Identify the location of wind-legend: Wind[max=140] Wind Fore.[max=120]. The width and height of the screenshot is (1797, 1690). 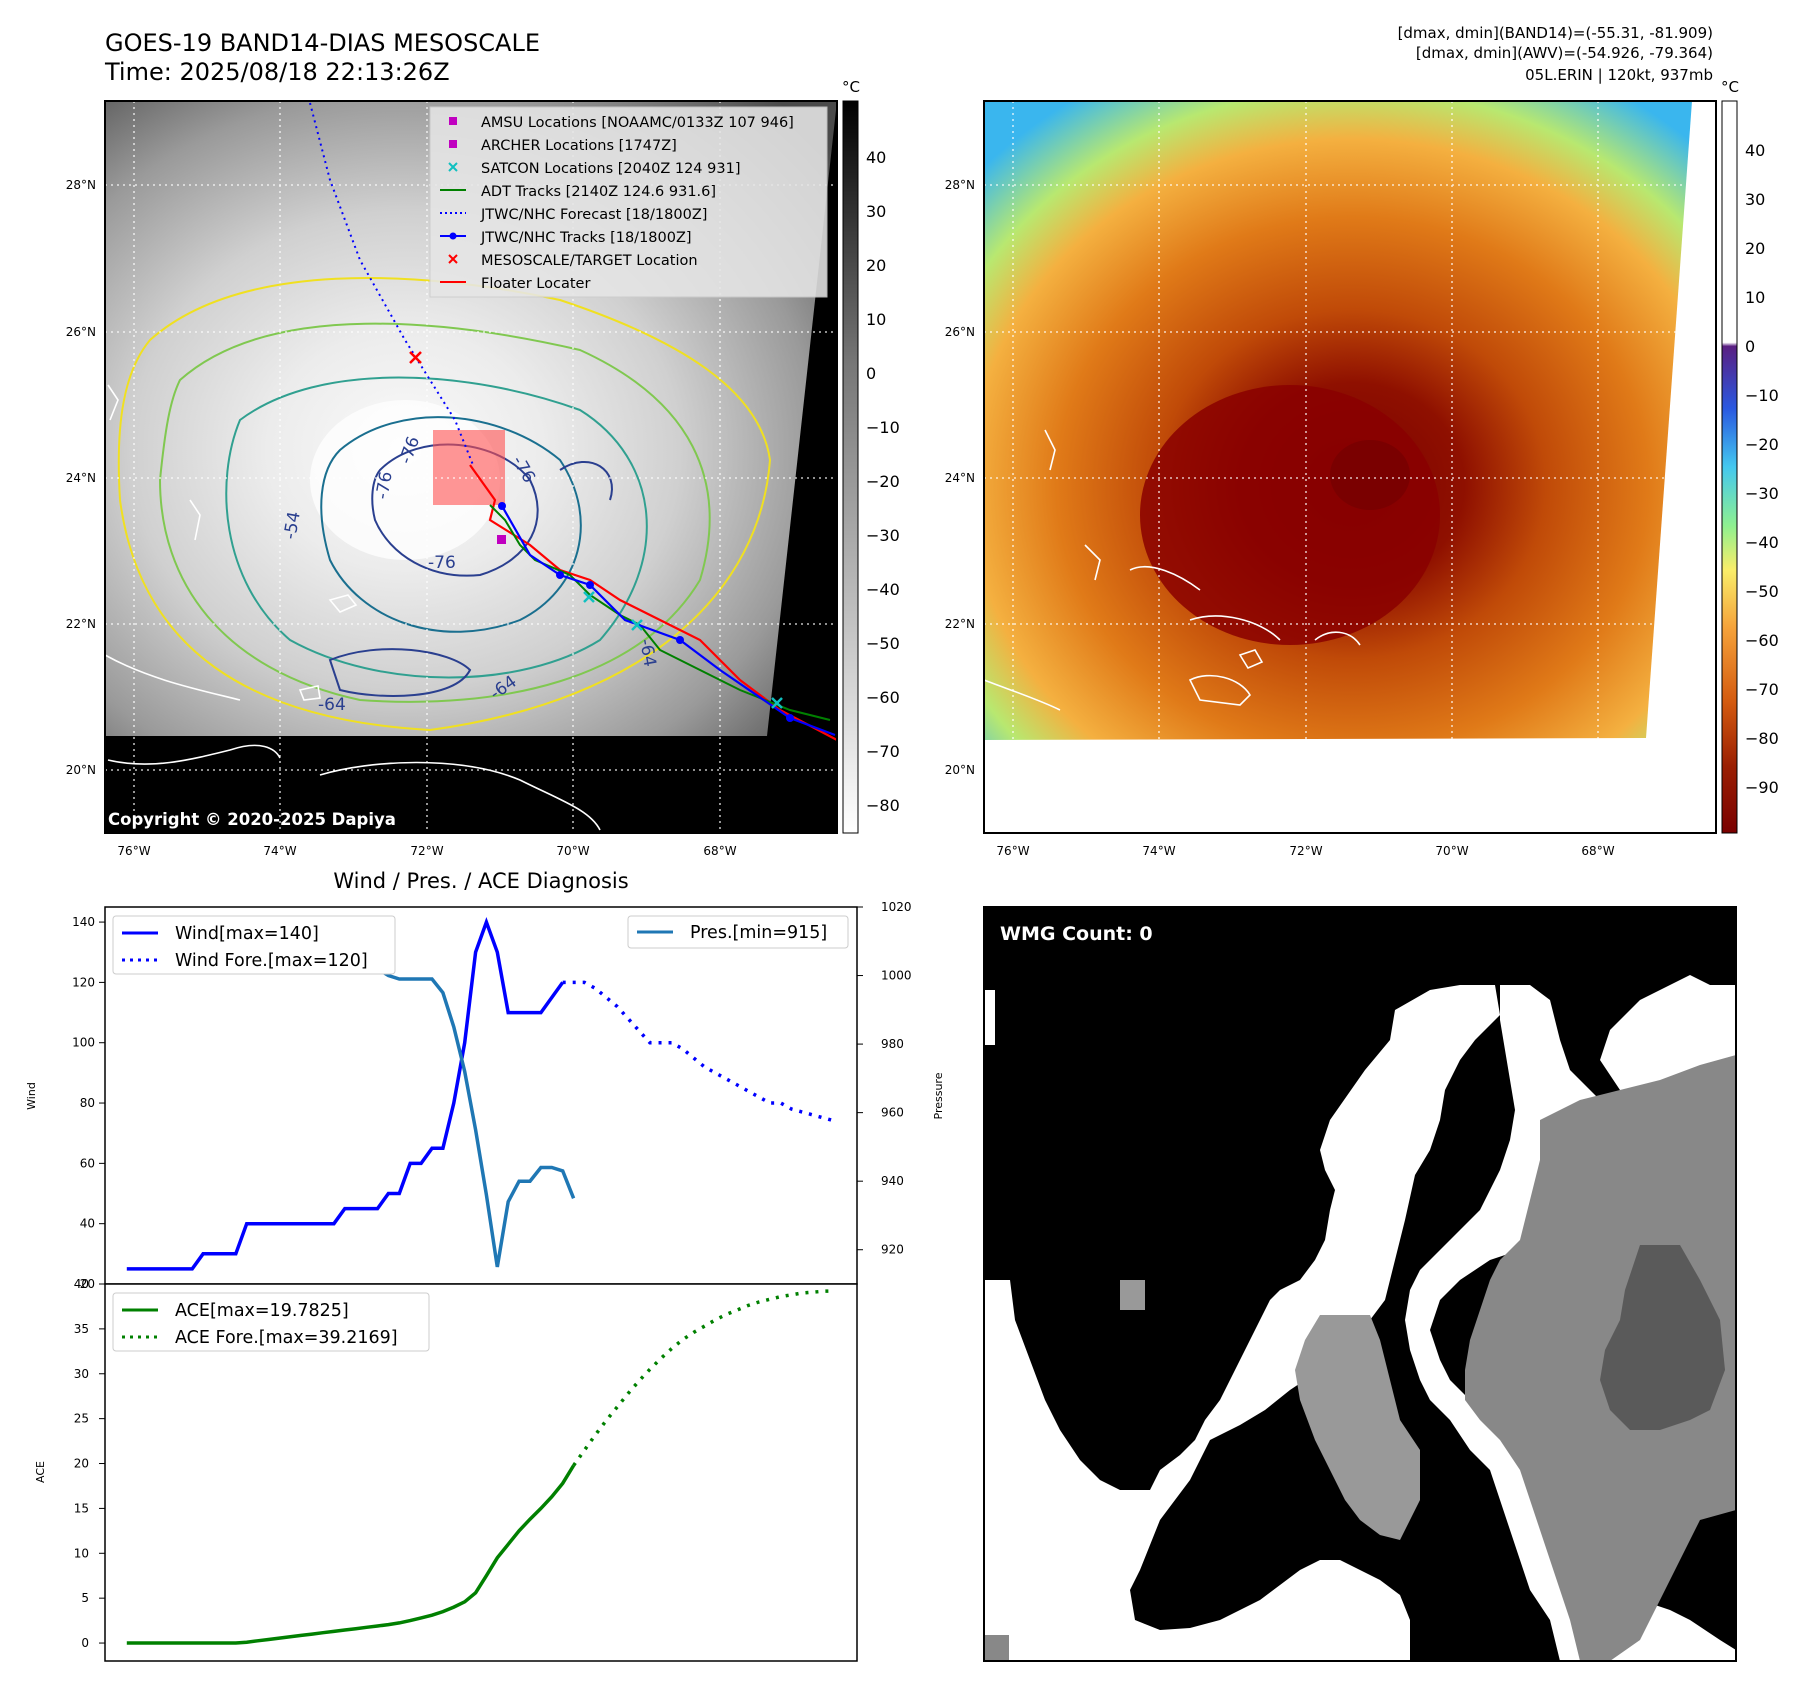
(254, 945).